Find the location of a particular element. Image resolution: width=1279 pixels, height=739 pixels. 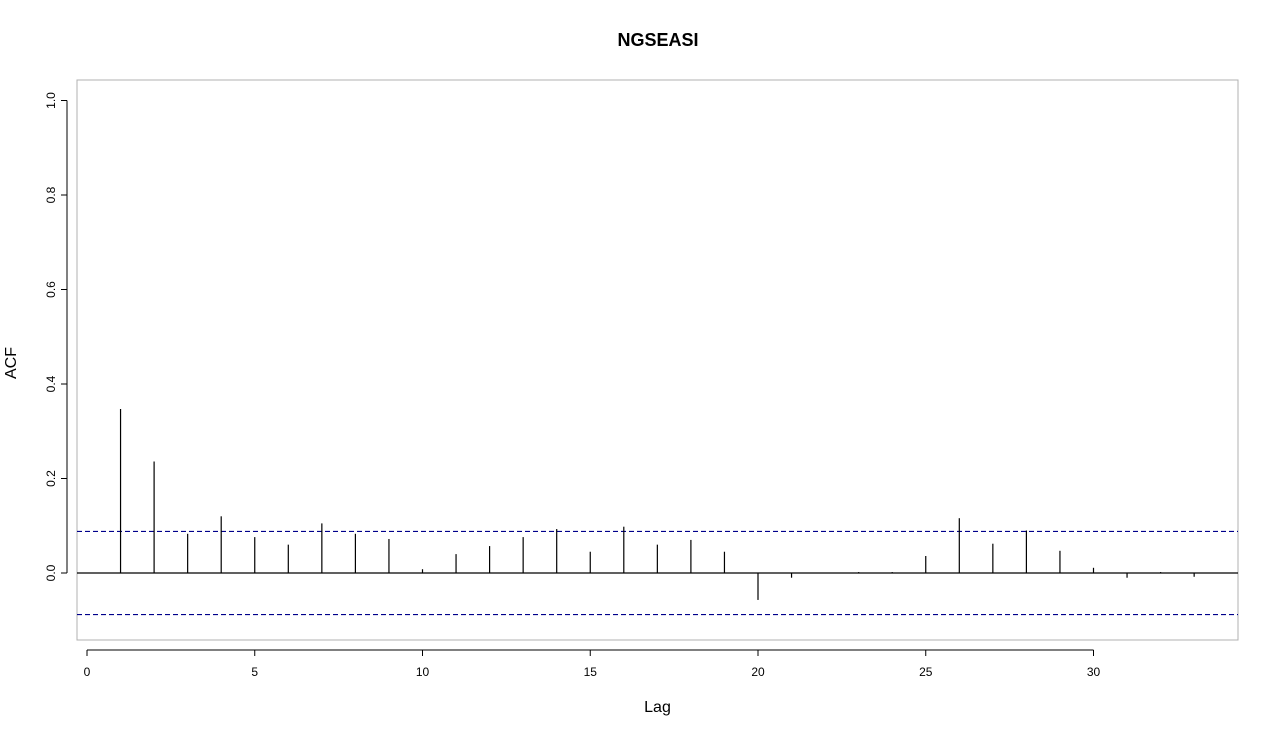

y-tick-label: 0.2 is located at coordinates (51, 478).